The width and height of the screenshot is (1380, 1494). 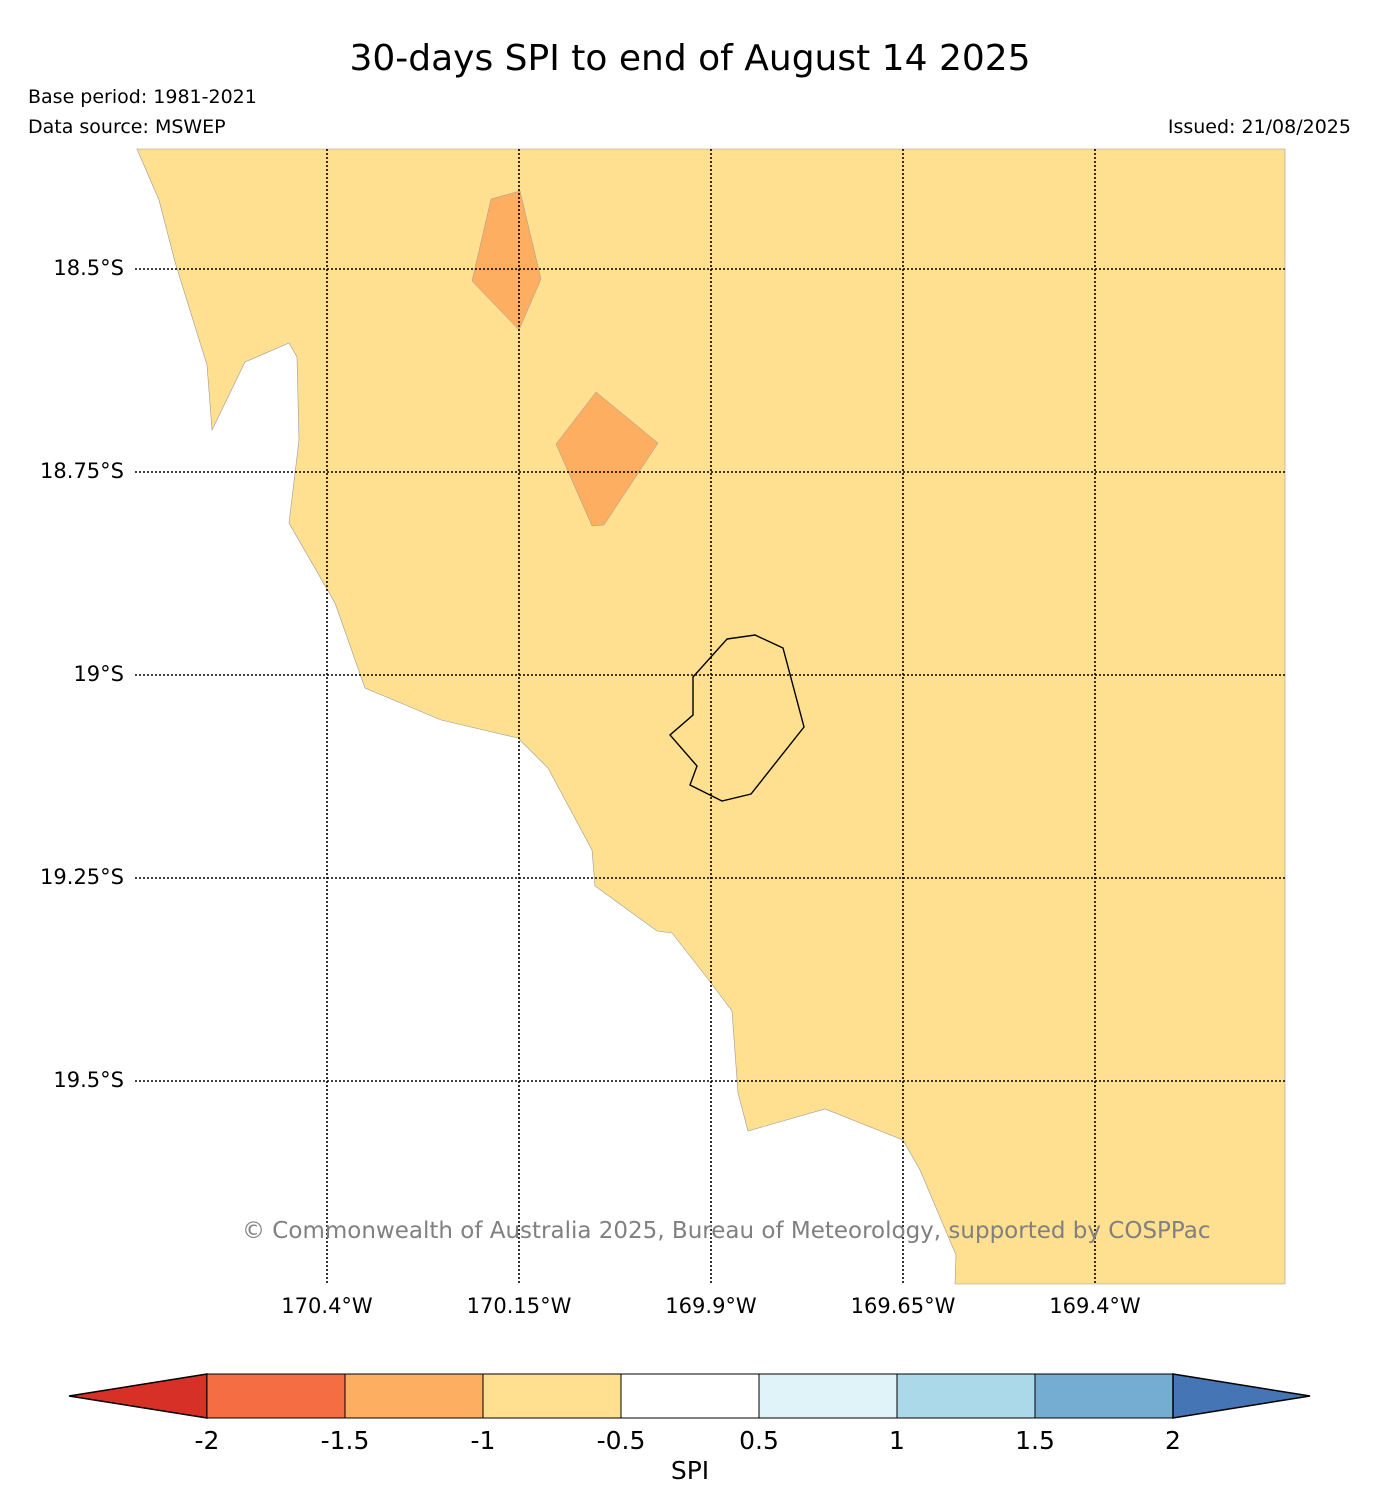 I want to click on base-period-text: Base period: 1981-2021, so click(x=142, y=97).